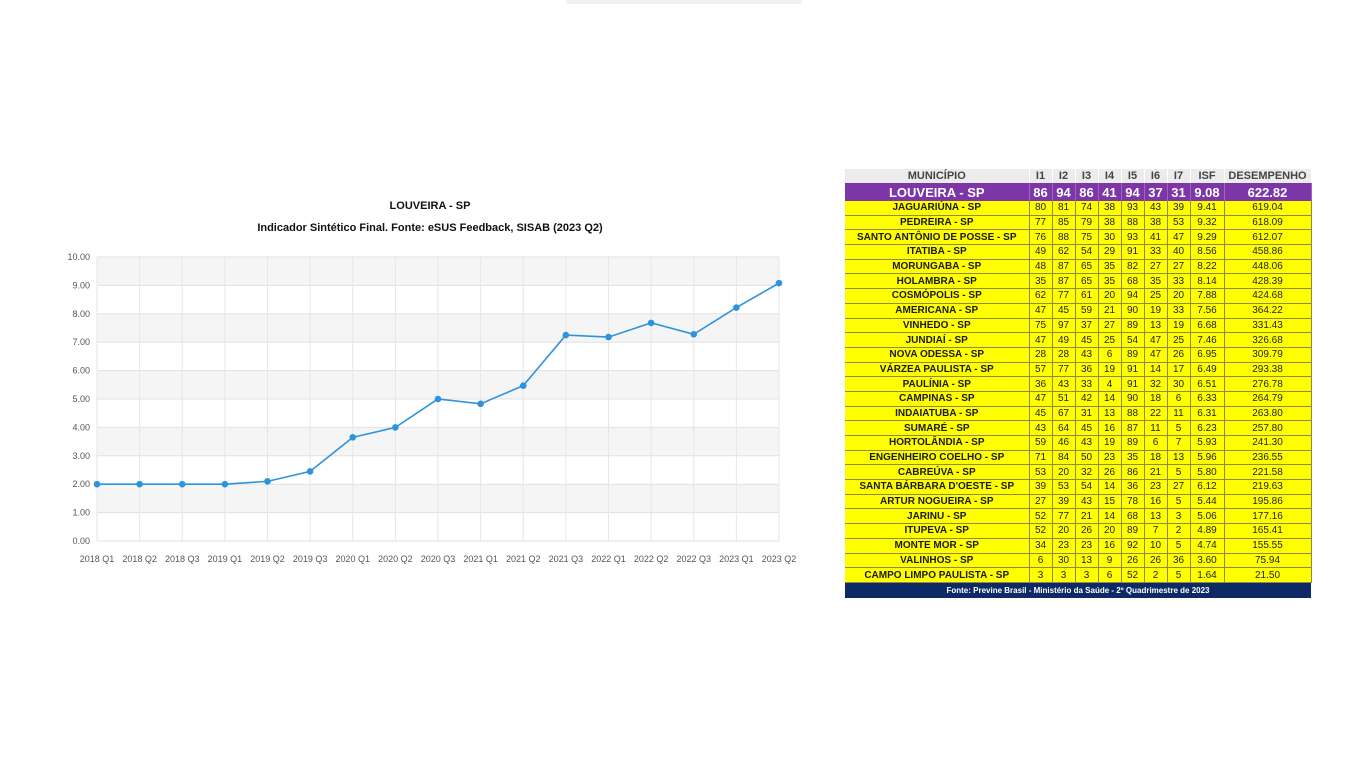  I want to click on column-header-i6: I6, so click(1156, 176).